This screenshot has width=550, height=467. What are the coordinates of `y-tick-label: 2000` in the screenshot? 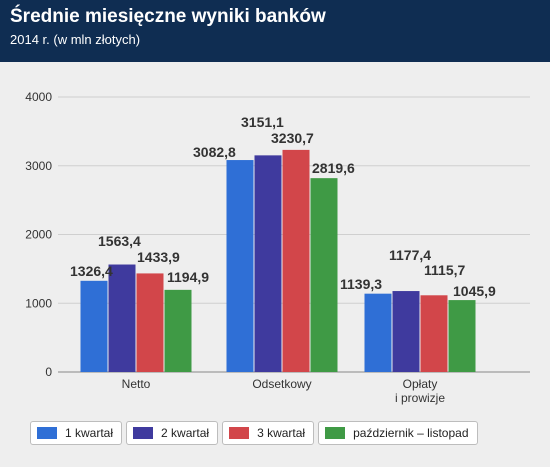 It's located at (38, 235).